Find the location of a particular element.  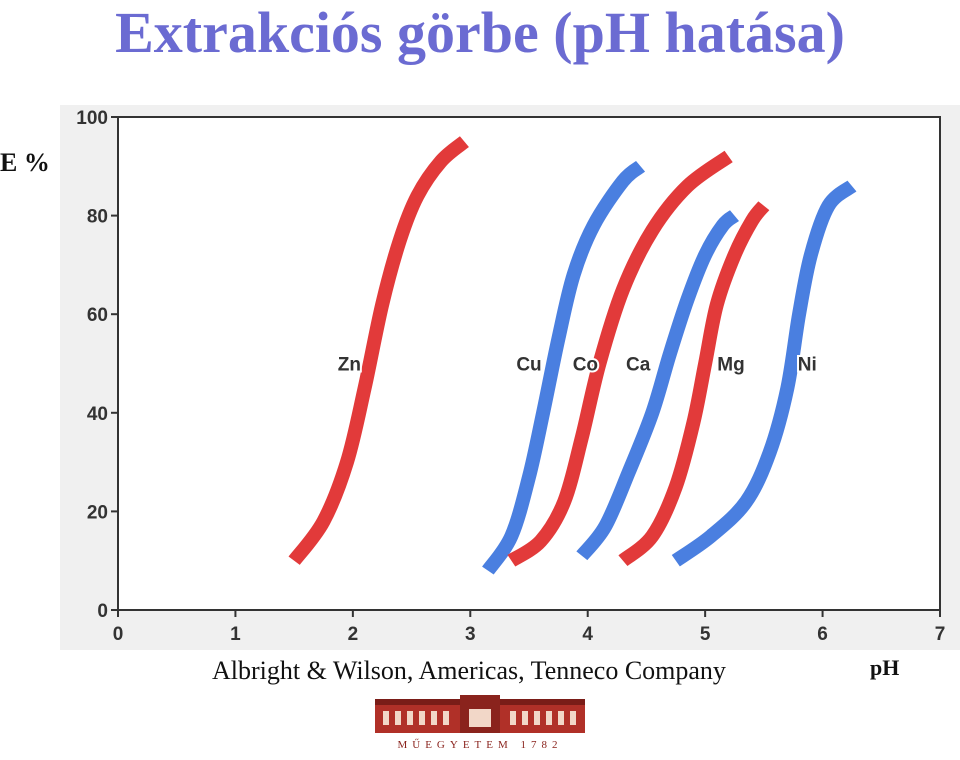

x-tick-label: 6 is located at coordinates (822, 634).